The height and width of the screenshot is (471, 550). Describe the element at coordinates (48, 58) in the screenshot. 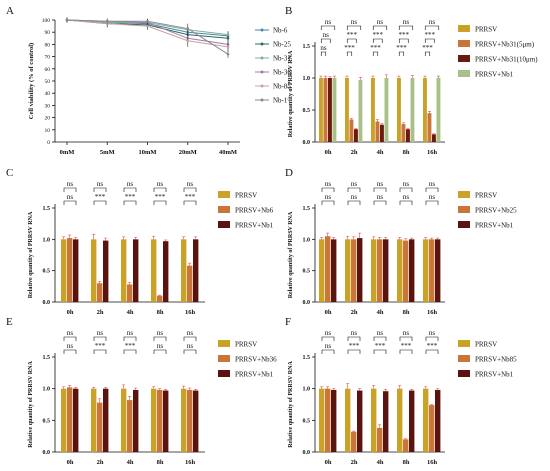

I see `panel-a-y-tick-label: 70` at that location.